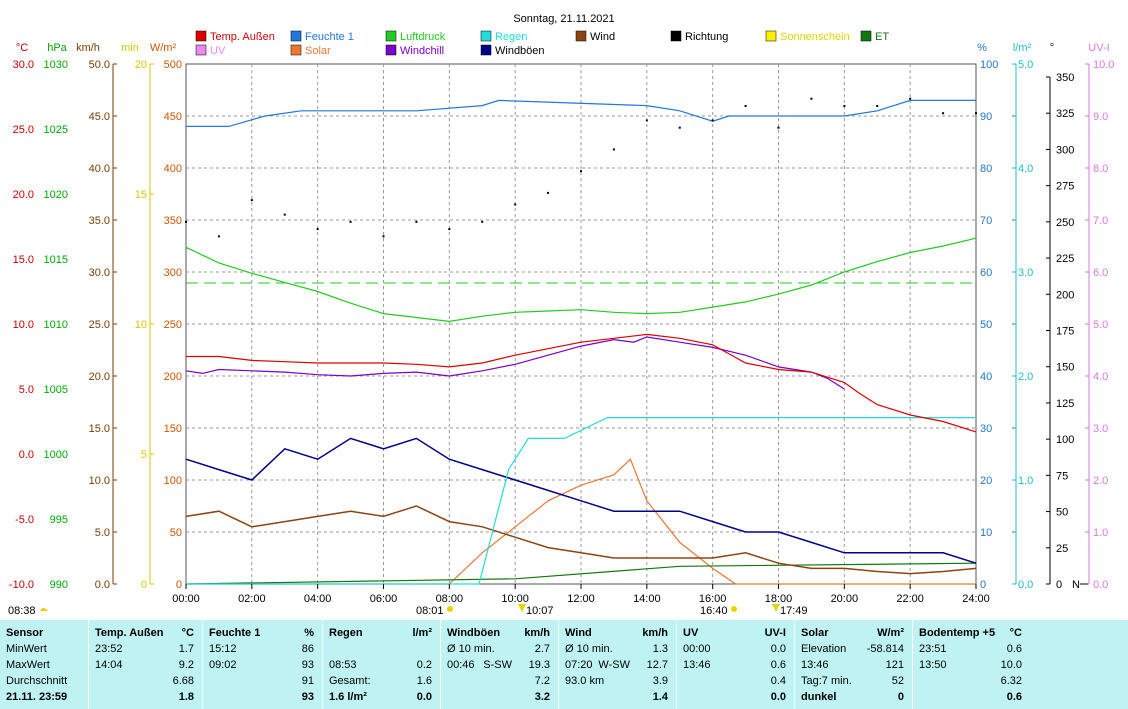 The height and width of the screenshot is (709, 1128). I want to click on stats-label-avg: Durchschnitt, so click(37, 681).